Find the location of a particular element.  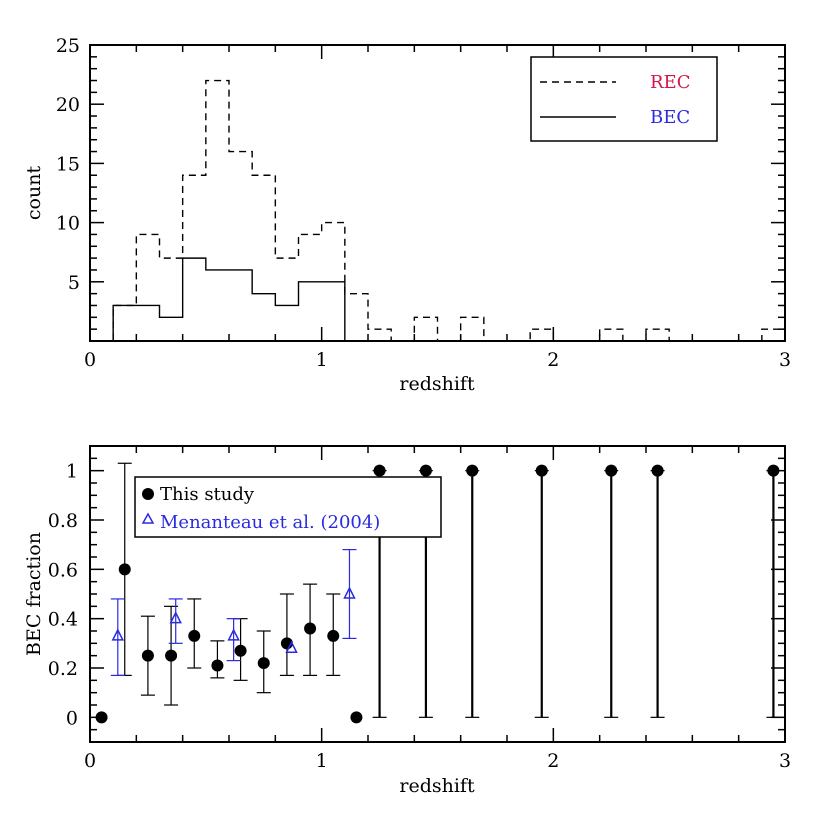

fraction-x-axis-label: redshift is located at coordinates (437, 786).